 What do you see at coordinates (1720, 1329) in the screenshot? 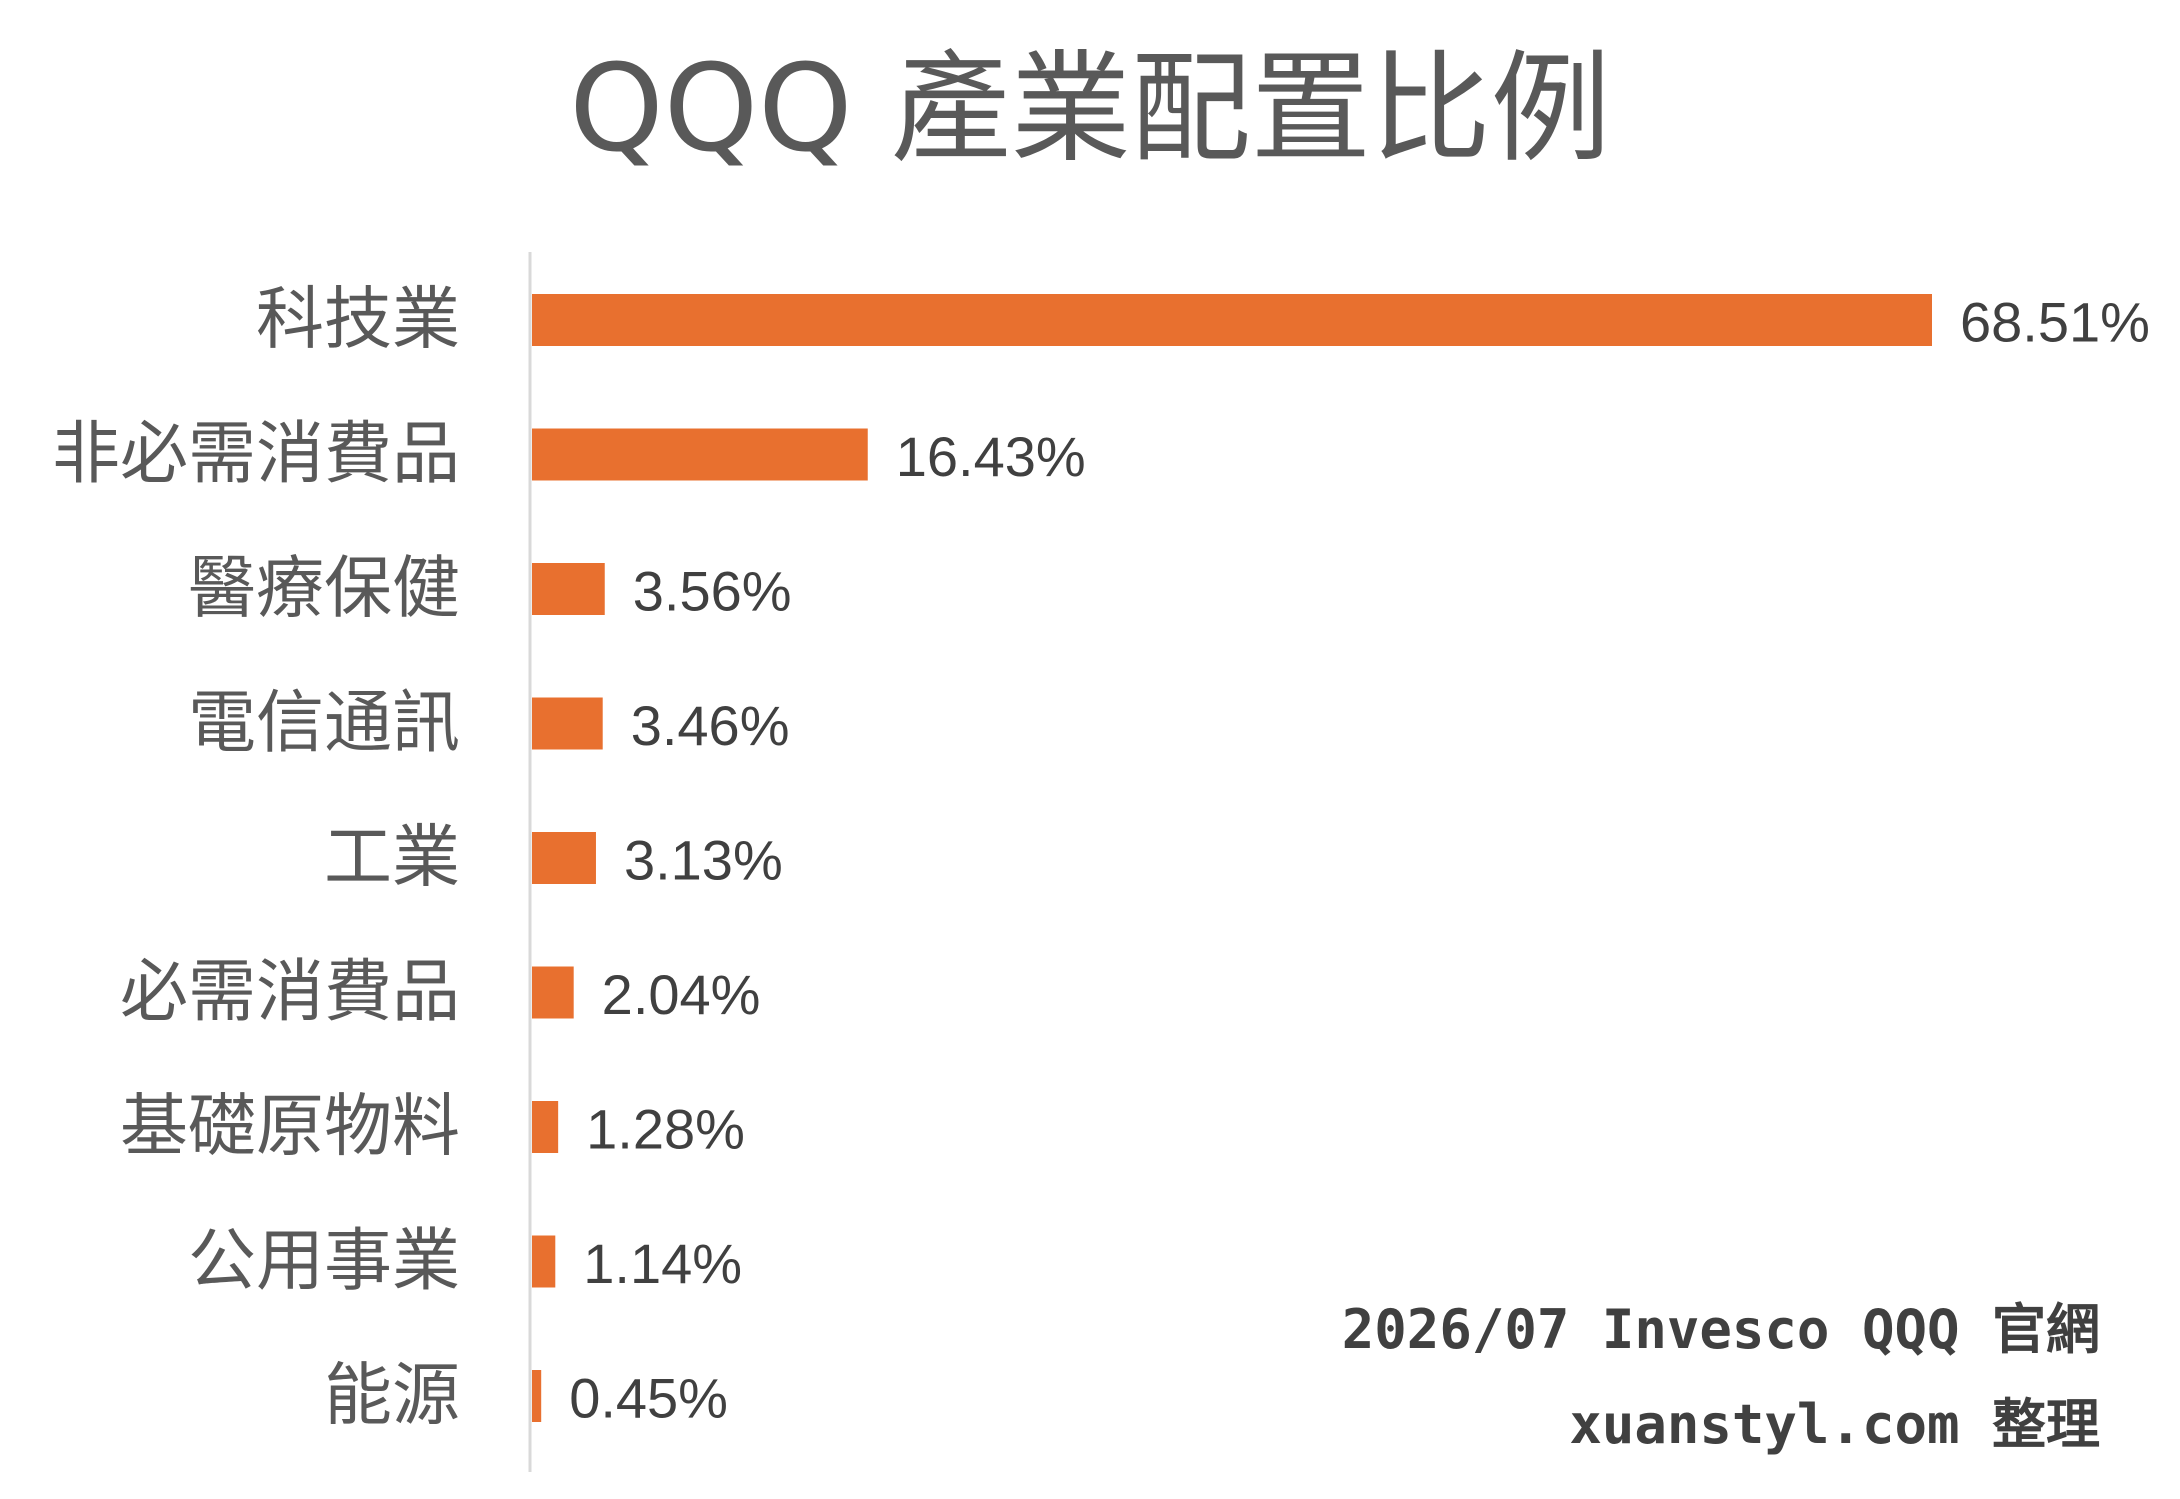
I see `source-note-line-1: 2026/07 Invesco QQQ 官網` at bounding box center [1720, 1329].